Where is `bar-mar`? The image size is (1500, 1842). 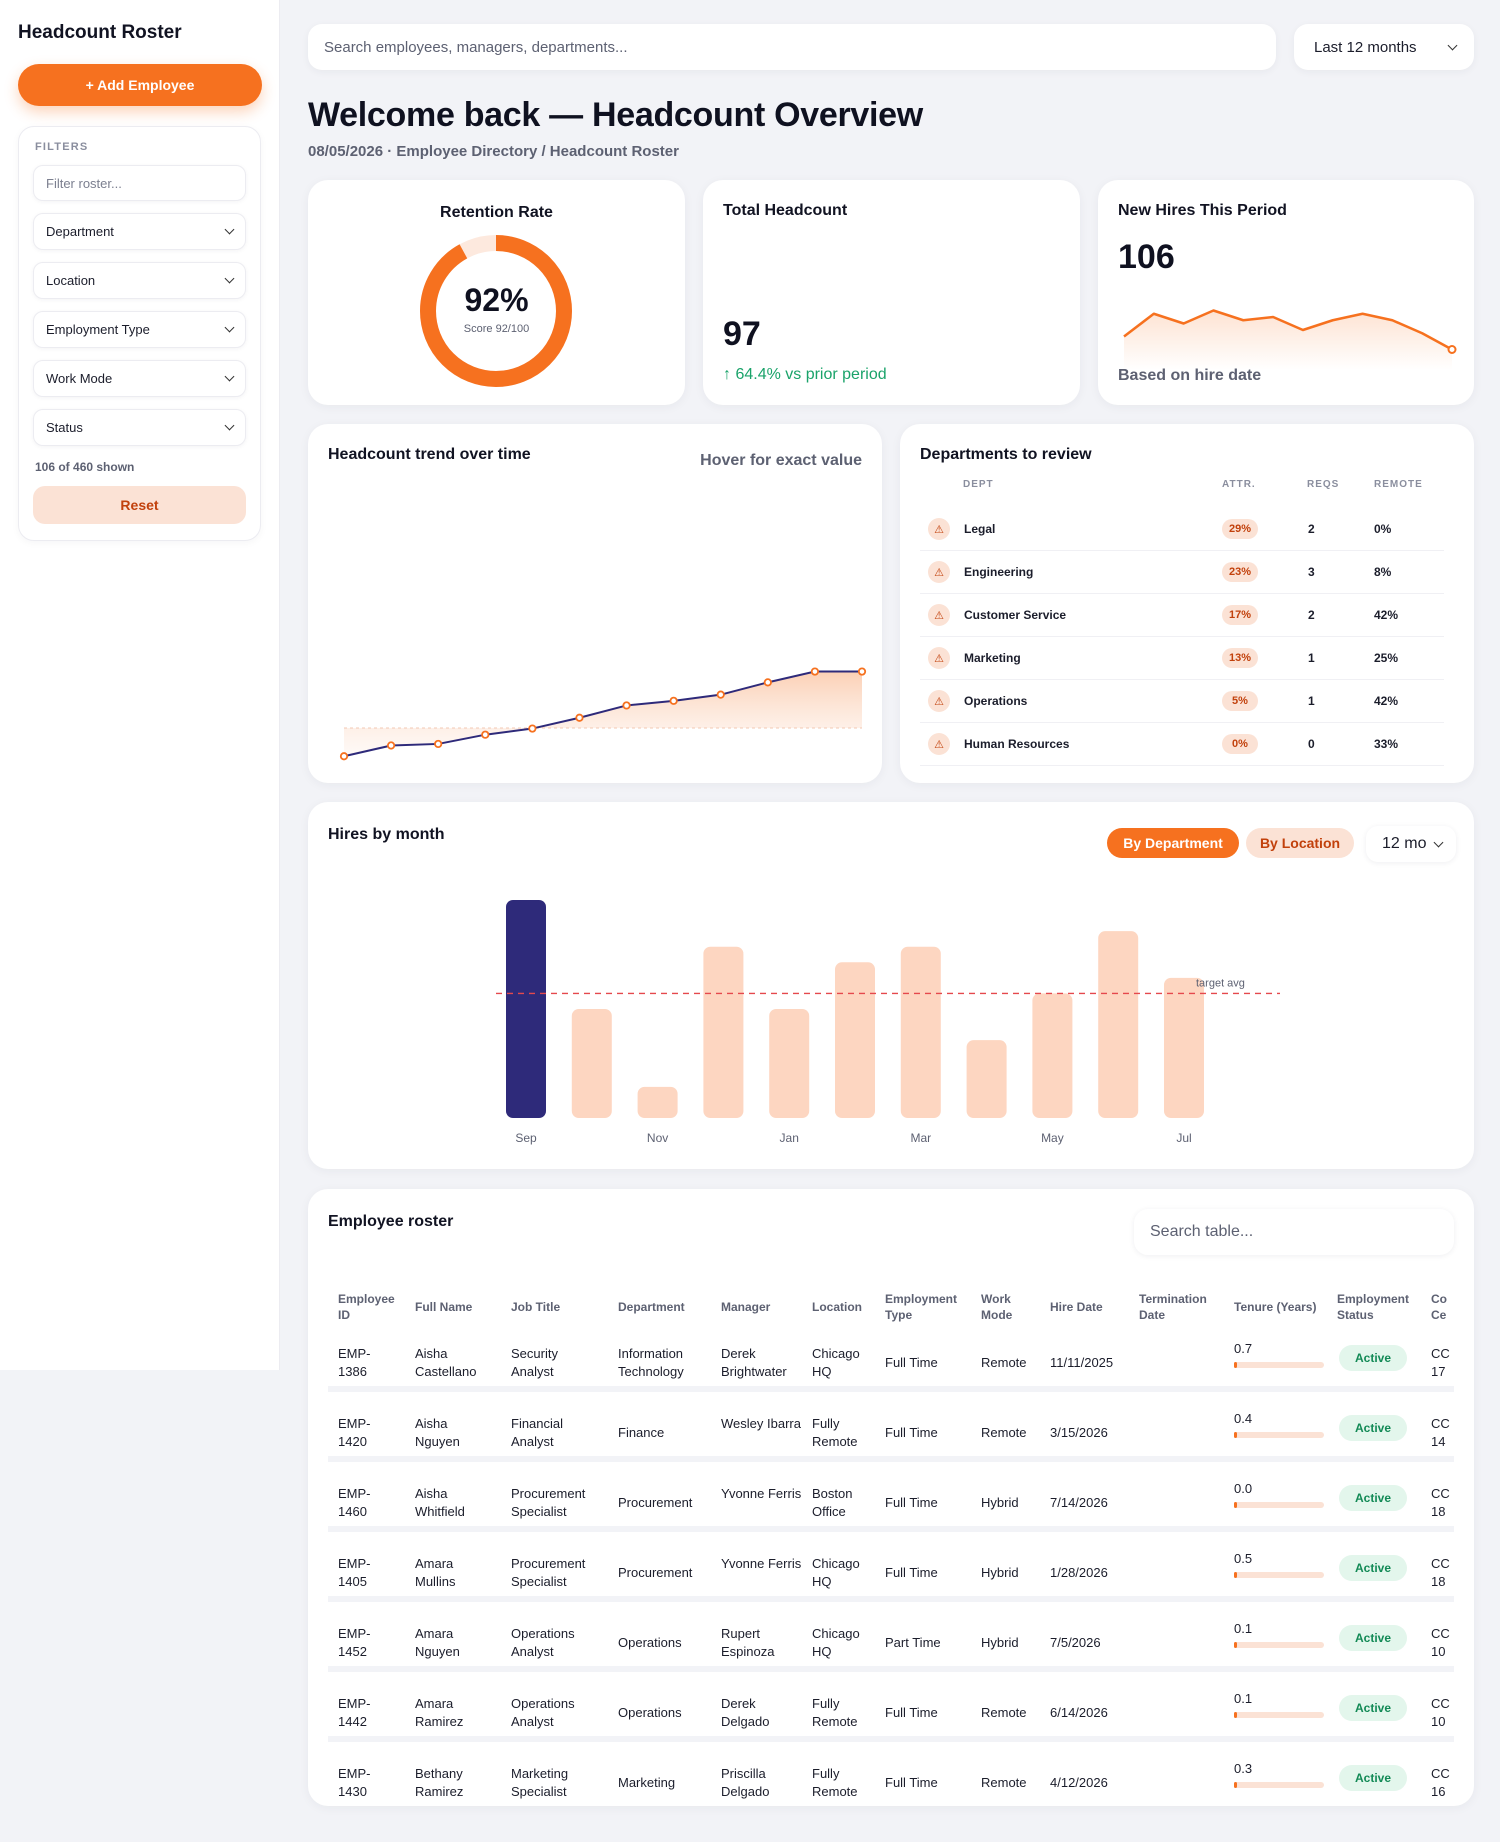 bar-mar is located at coordinates (920, 1032).